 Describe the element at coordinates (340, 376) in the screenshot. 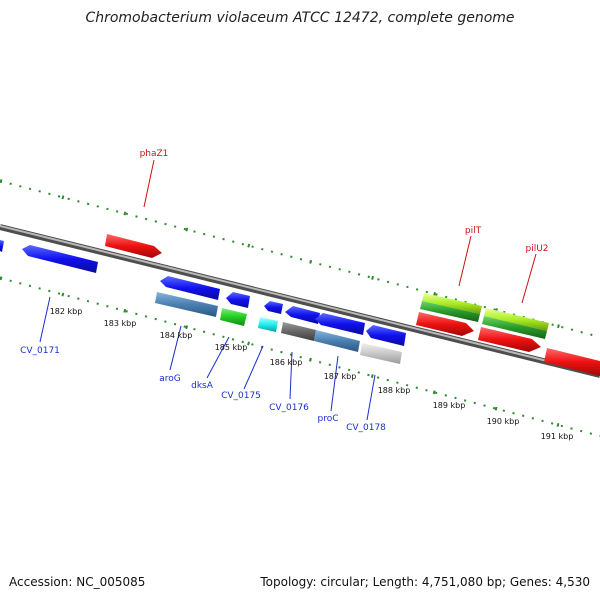

I see `scale-label-187kbp: 187 kbp` at that location.